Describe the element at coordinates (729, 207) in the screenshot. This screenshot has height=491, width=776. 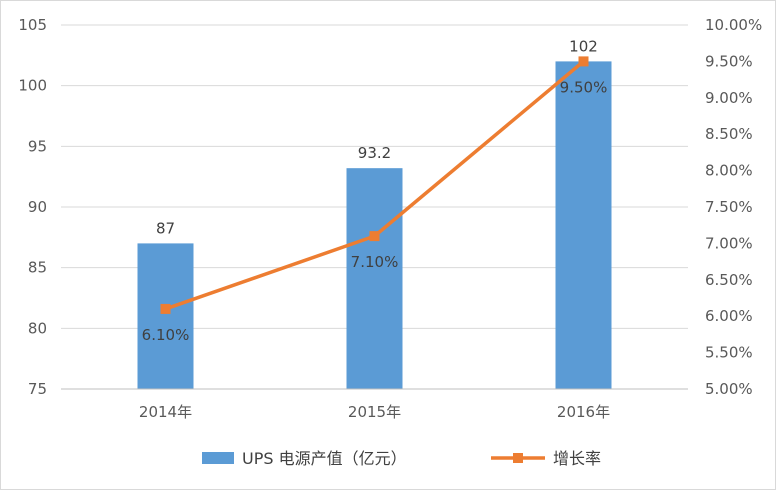
I see `y-right-tick-label: 7.50%` at that location.